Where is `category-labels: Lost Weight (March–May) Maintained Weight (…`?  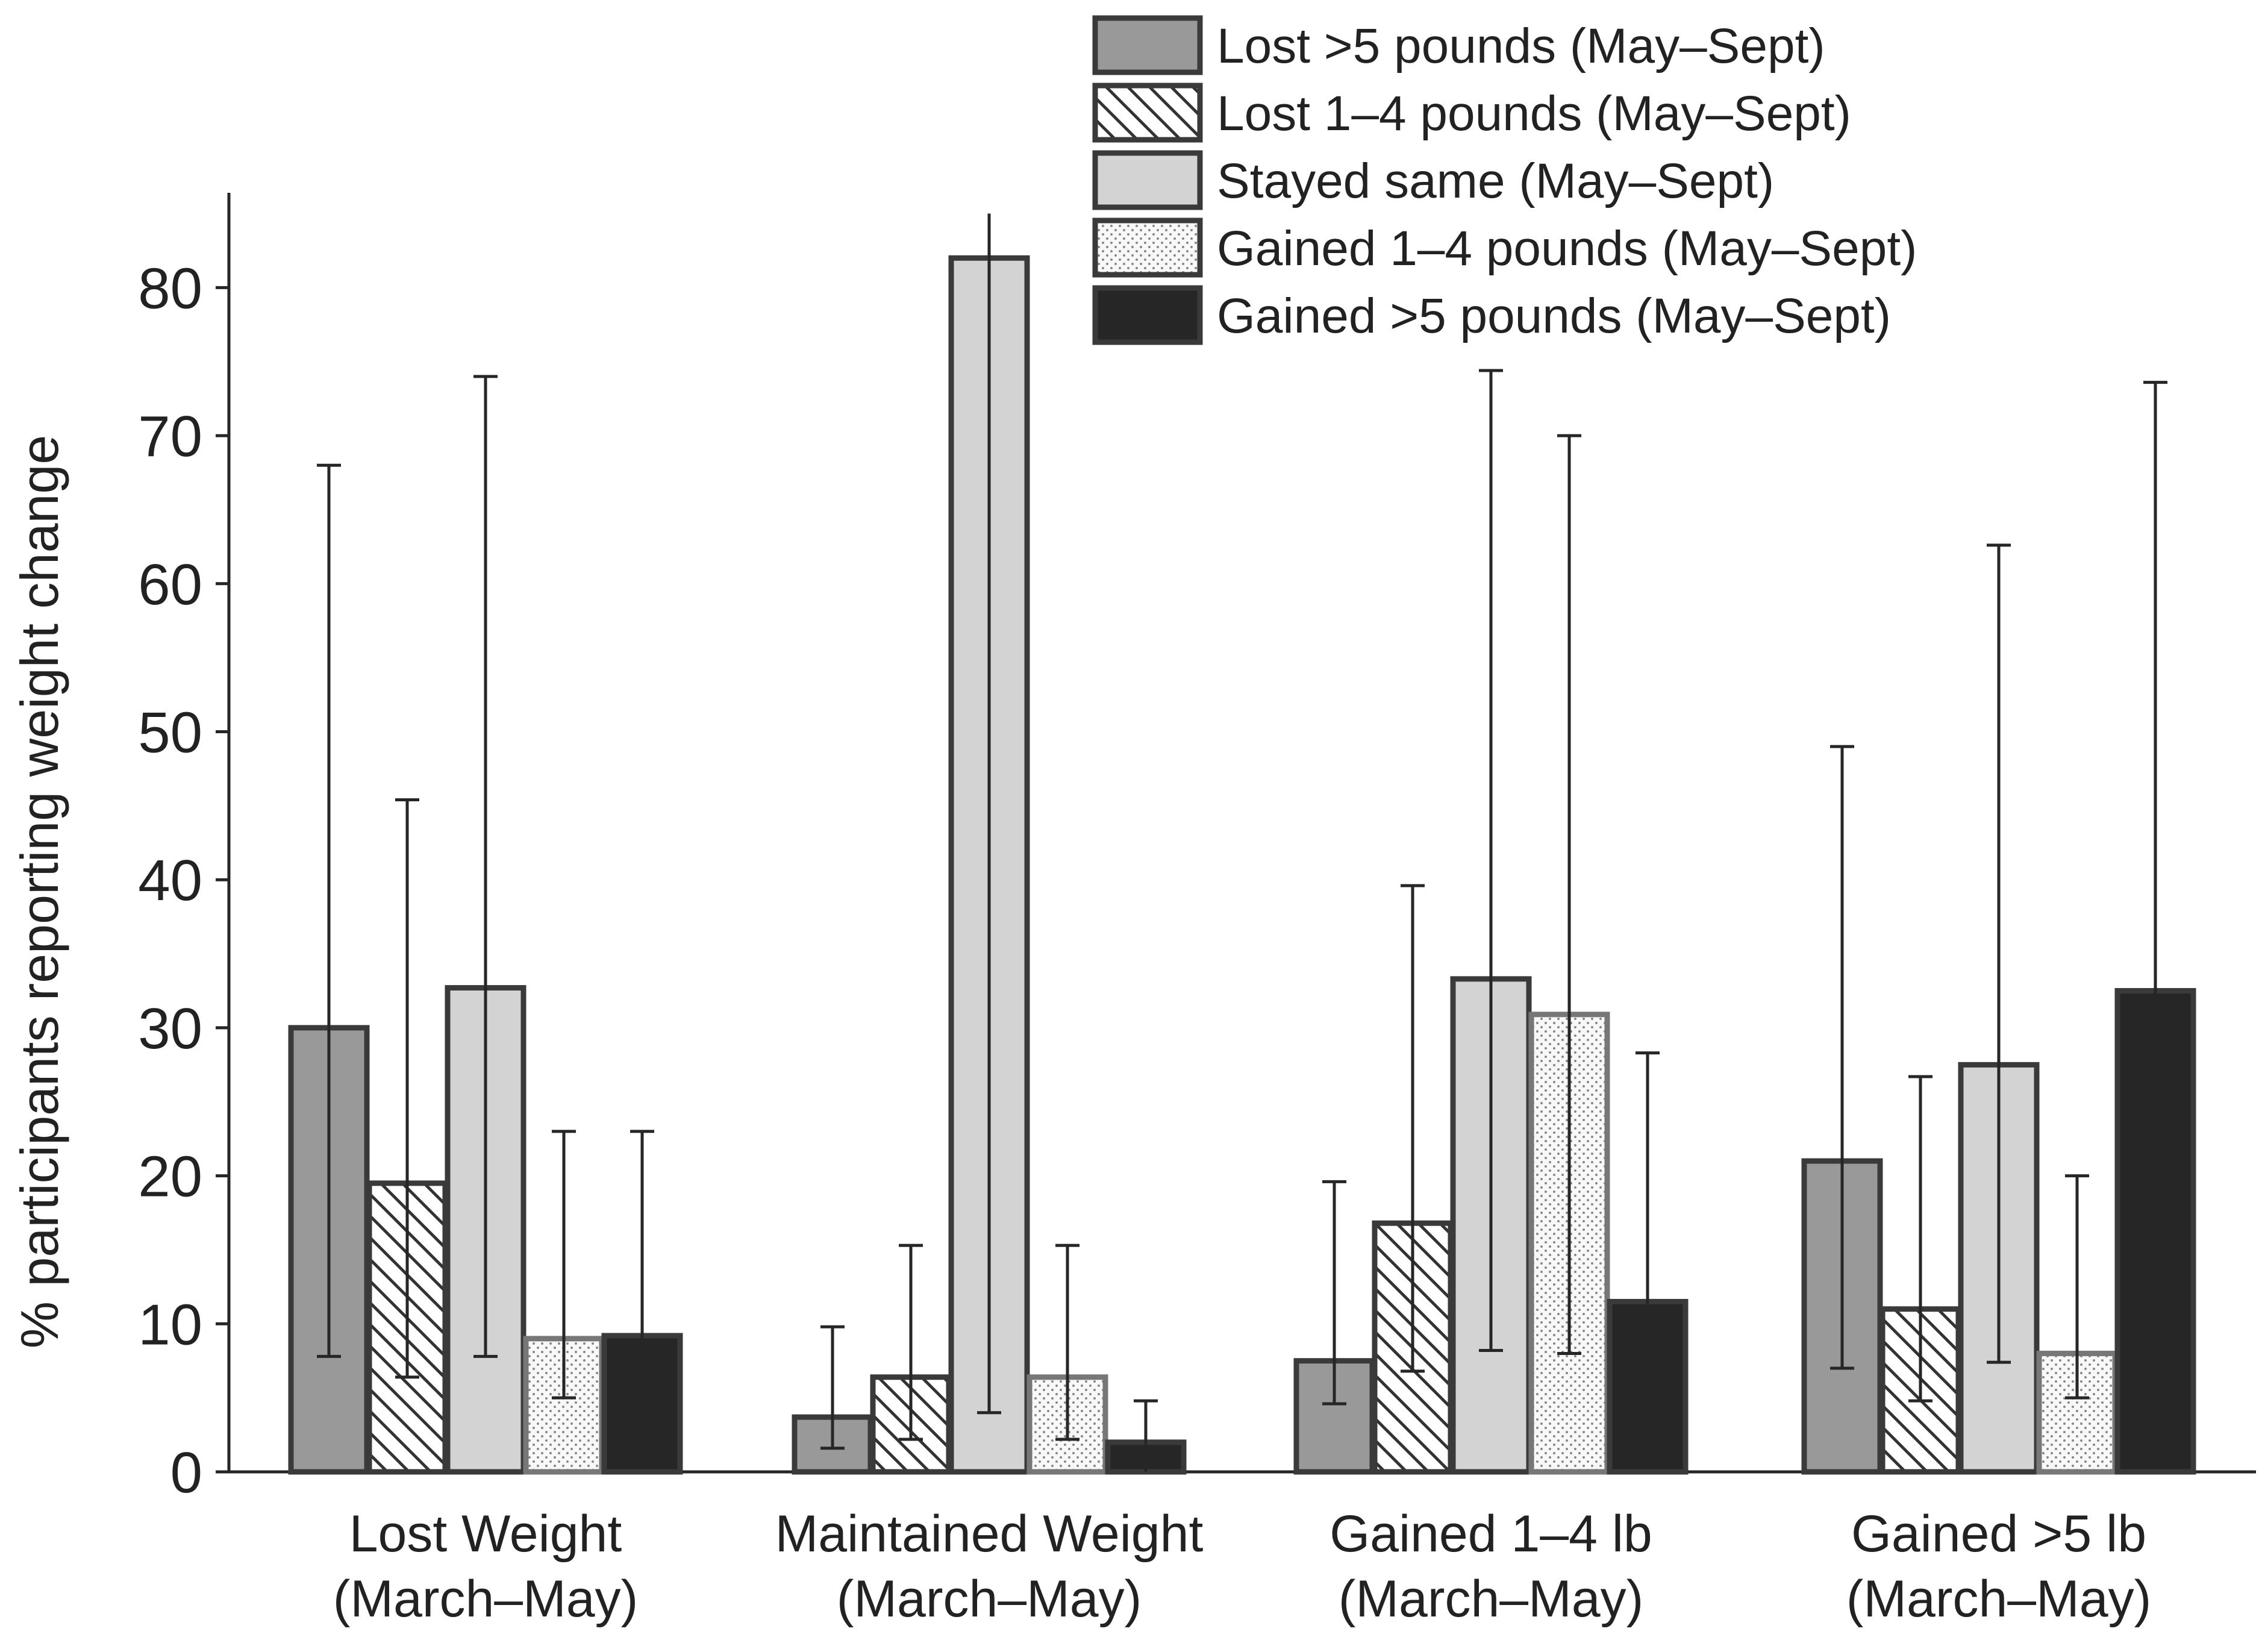
category-labels: Lost Weight (March–May) Maintained Weight (… is located at coordinates (1243, 1566).